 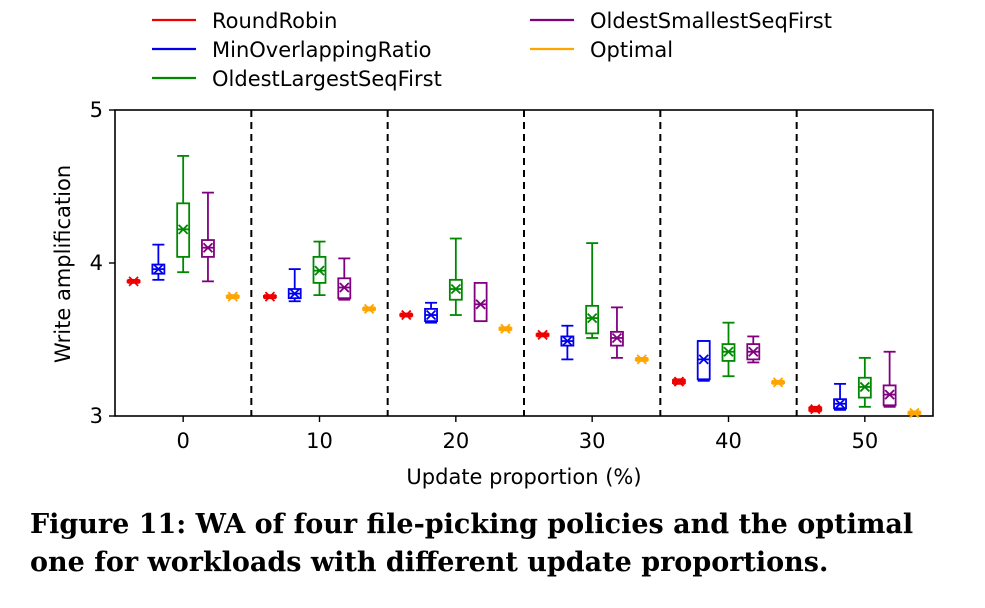 I want to click on x-tick-label: 10, so click(x=319, y=441).